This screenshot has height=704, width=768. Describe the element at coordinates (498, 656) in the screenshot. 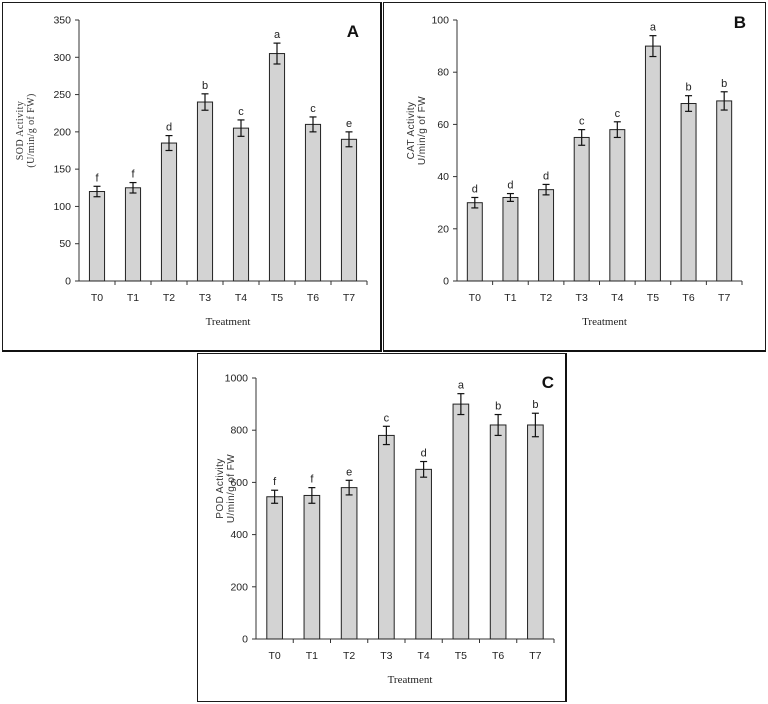

I see `c-x-tick-label: T6` at that location.